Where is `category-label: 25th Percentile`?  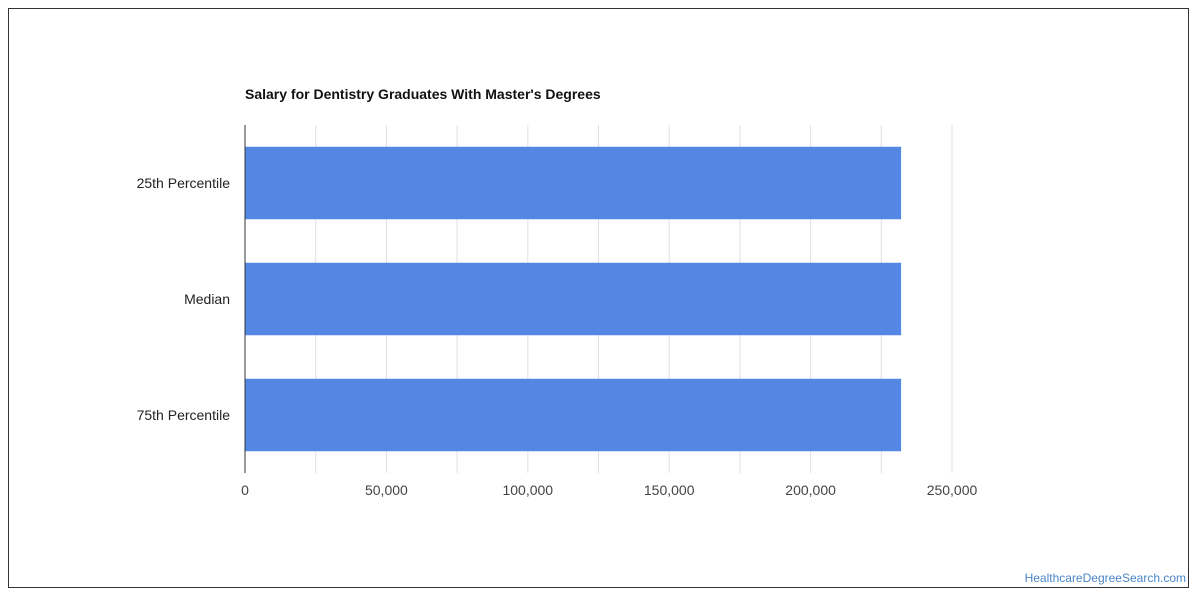
category-label: 25th Percentile is located at coordinates (184, 183).